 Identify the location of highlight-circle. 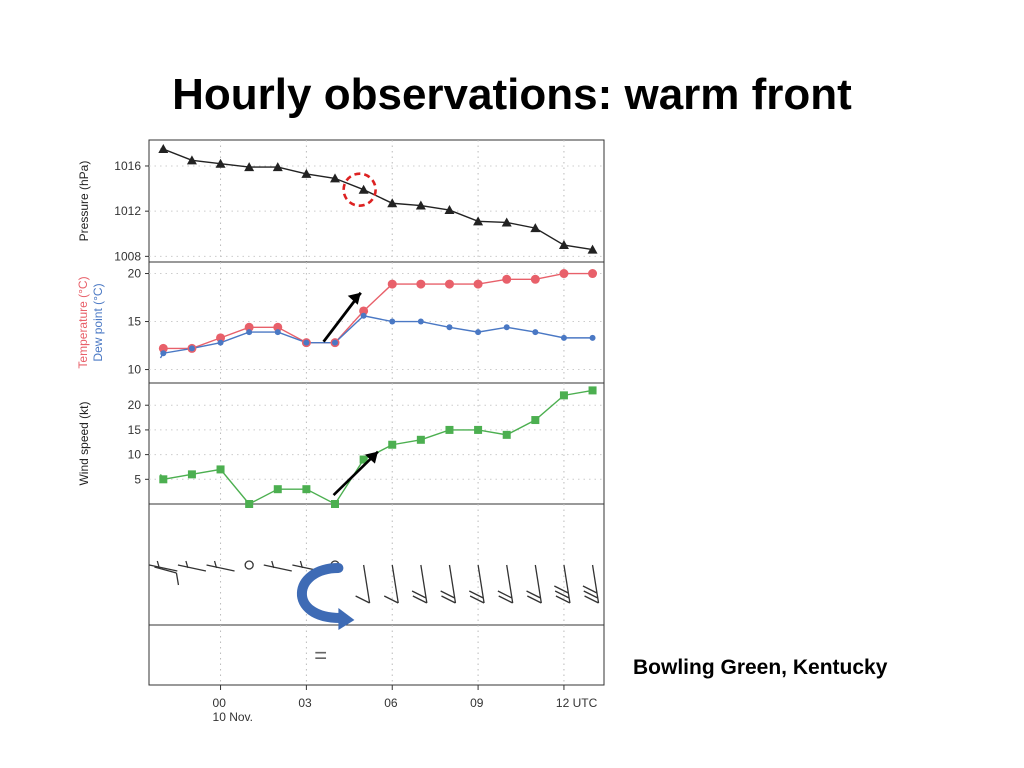
(359, 190).